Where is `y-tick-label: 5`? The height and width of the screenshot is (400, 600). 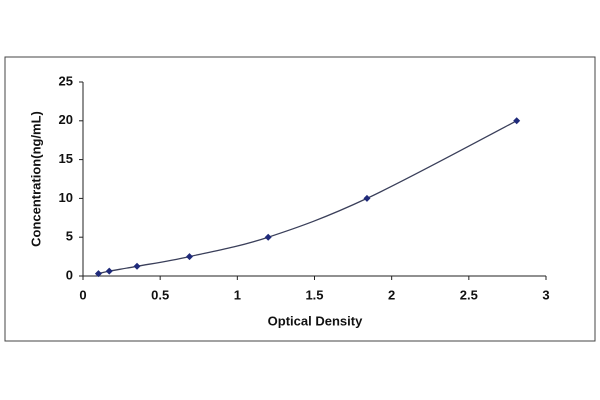
y-tick-label: 5 is located at coordinates (69, 236).